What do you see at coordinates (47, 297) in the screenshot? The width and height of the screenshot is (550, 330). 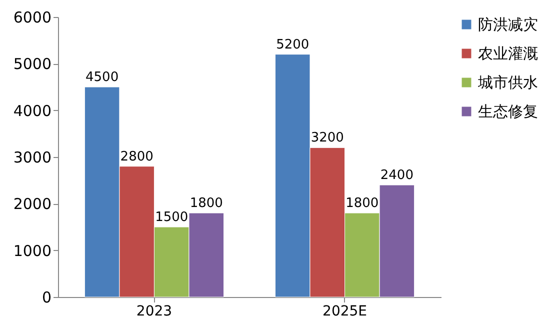 I see `y-tick-label: 0` at bounding box center [47, 297].